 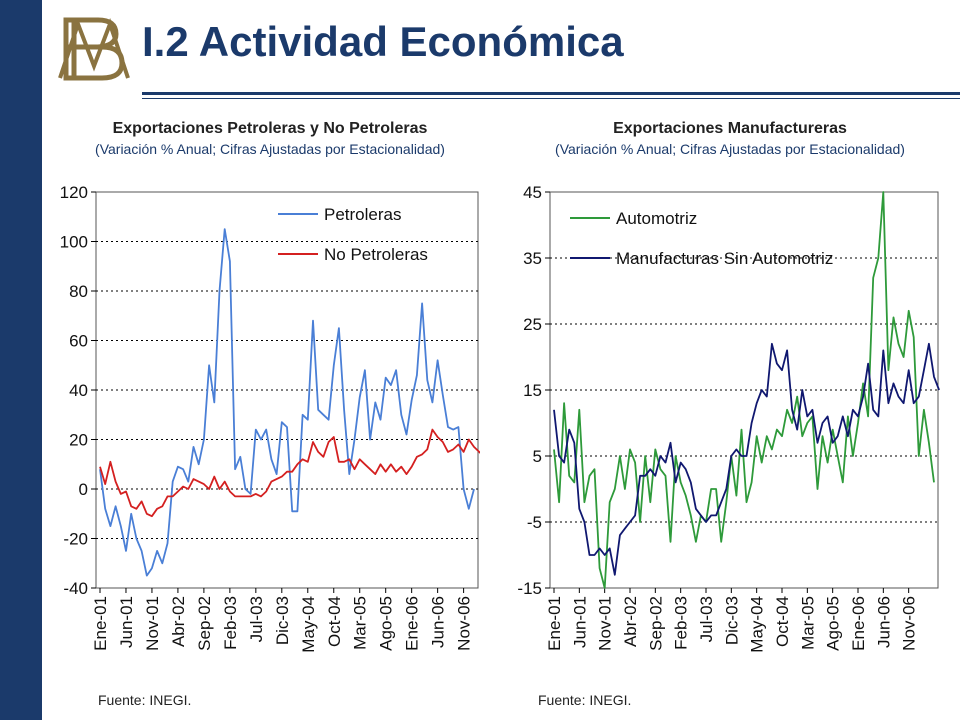 I want to click on chart-title: Exportaciones Petroleras y No Petroleras, so click(x=270, y=128).